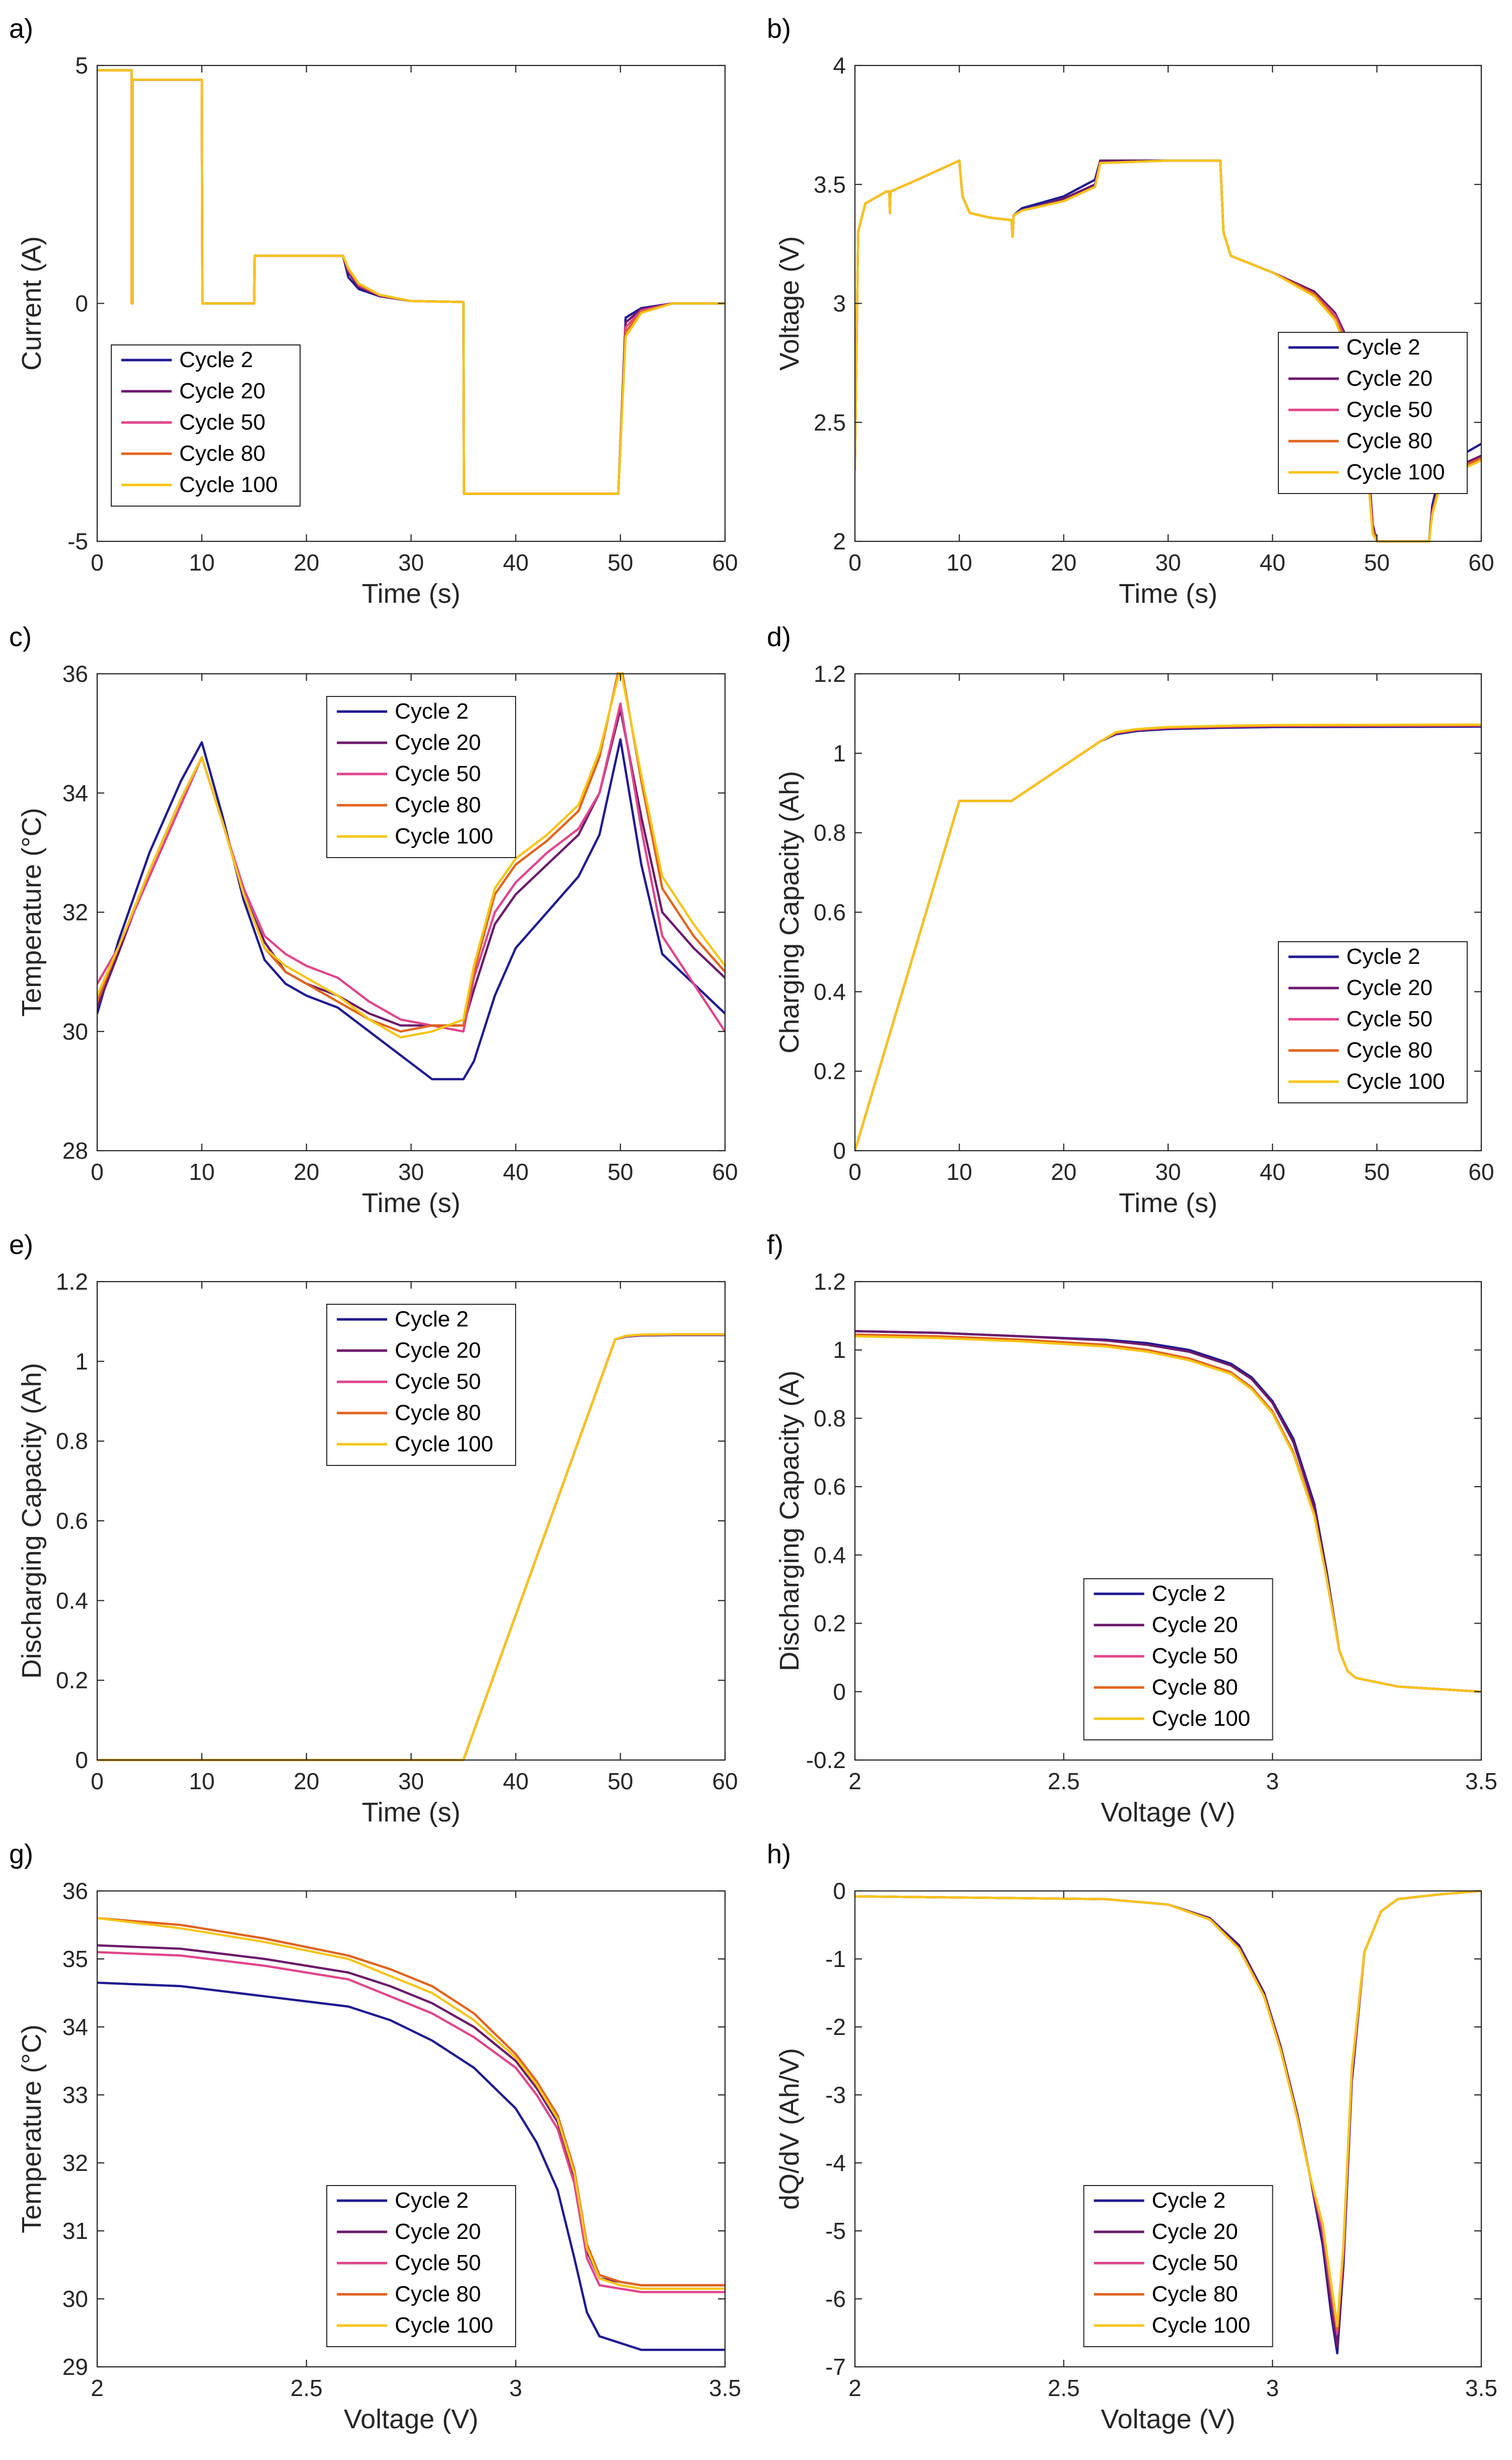 The height and width of the screenshot is (2460, 1512). Describe the element at coordinates (75, 793) in the screenshot. I see `y-tick-label: 34` at that location.